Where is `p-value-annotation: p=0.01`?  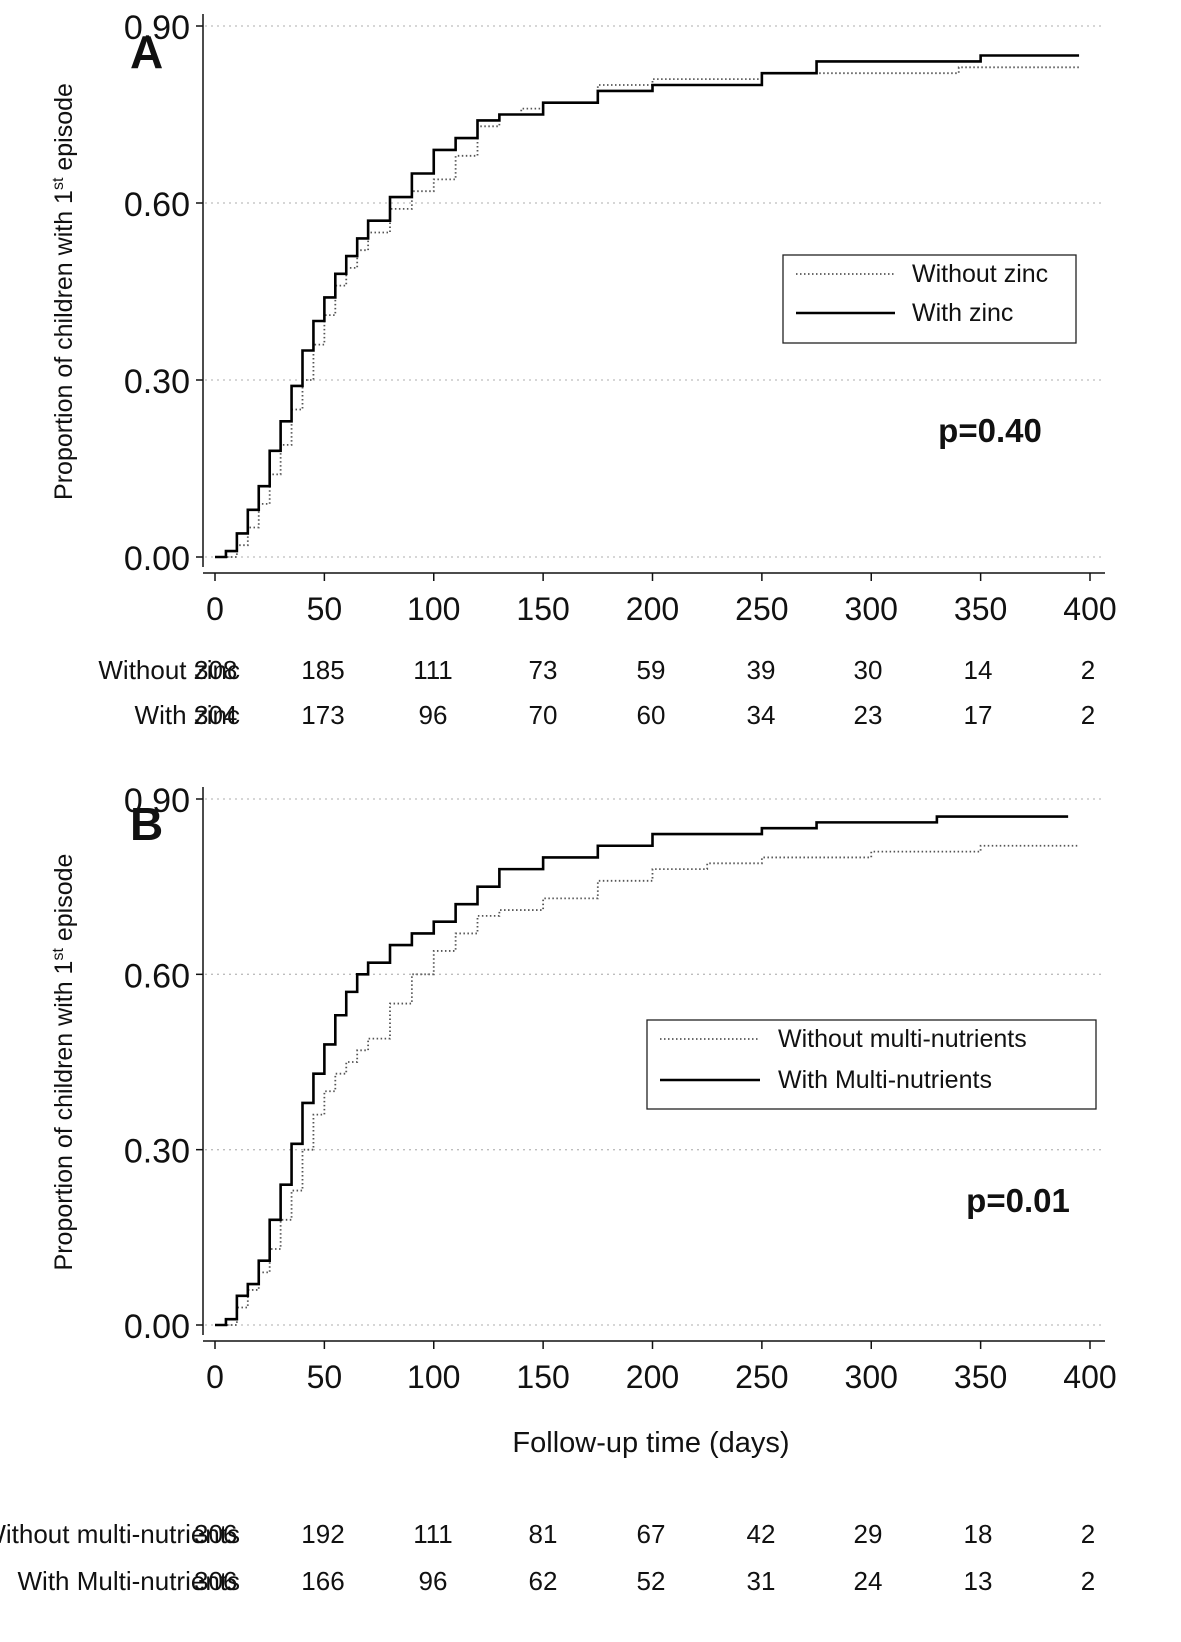 p-value-annotation: p=0.01 is located at coordinates (1018, 1200).